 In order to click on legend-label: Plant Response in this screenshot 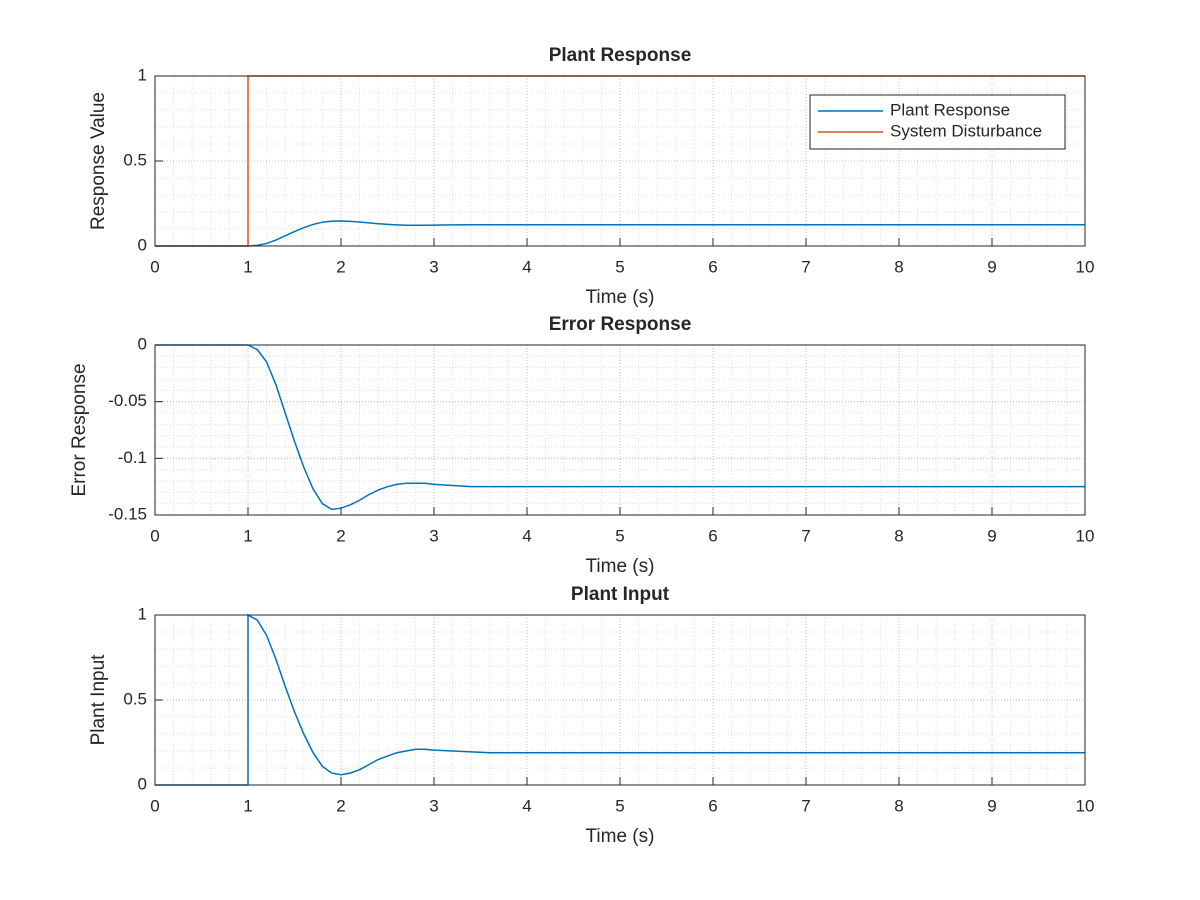, I will do `click(950, 109)`.